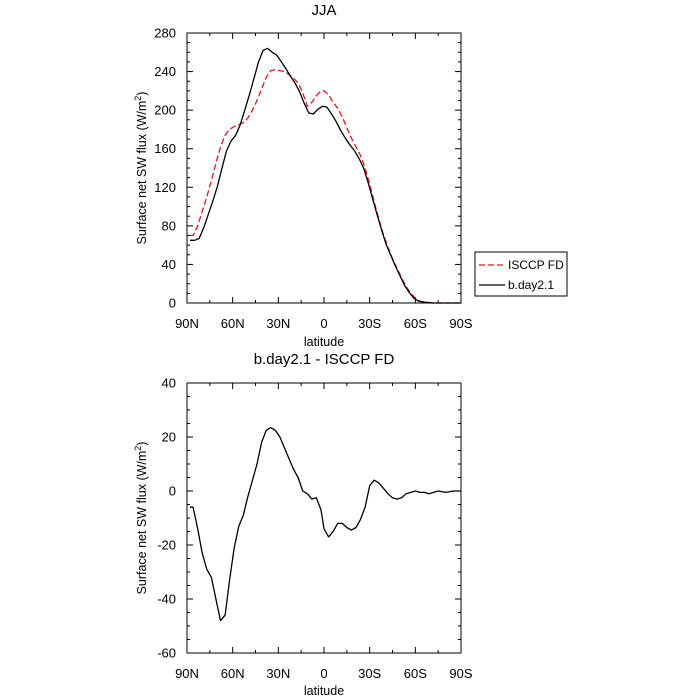  Describe the element at coordinates (324, 342) in the screenshot. I see `top-chart-x-axis-label: latitude` at that location.